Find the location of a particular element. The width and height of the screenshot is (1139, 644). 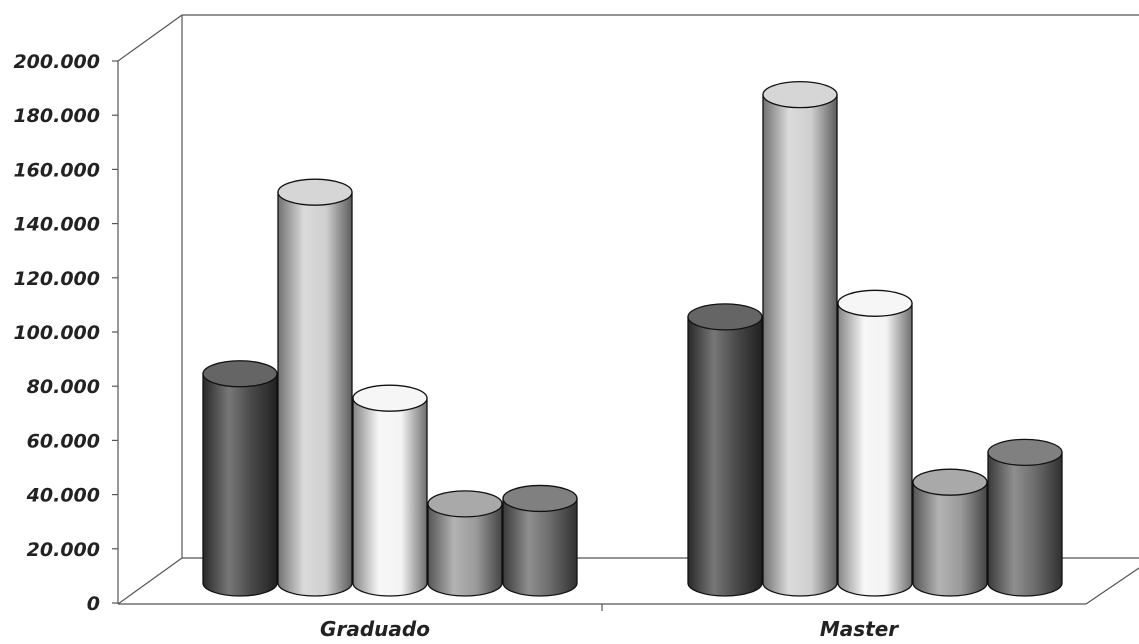

y-tick-label: 120.000 is located at coordinates (56, 279).